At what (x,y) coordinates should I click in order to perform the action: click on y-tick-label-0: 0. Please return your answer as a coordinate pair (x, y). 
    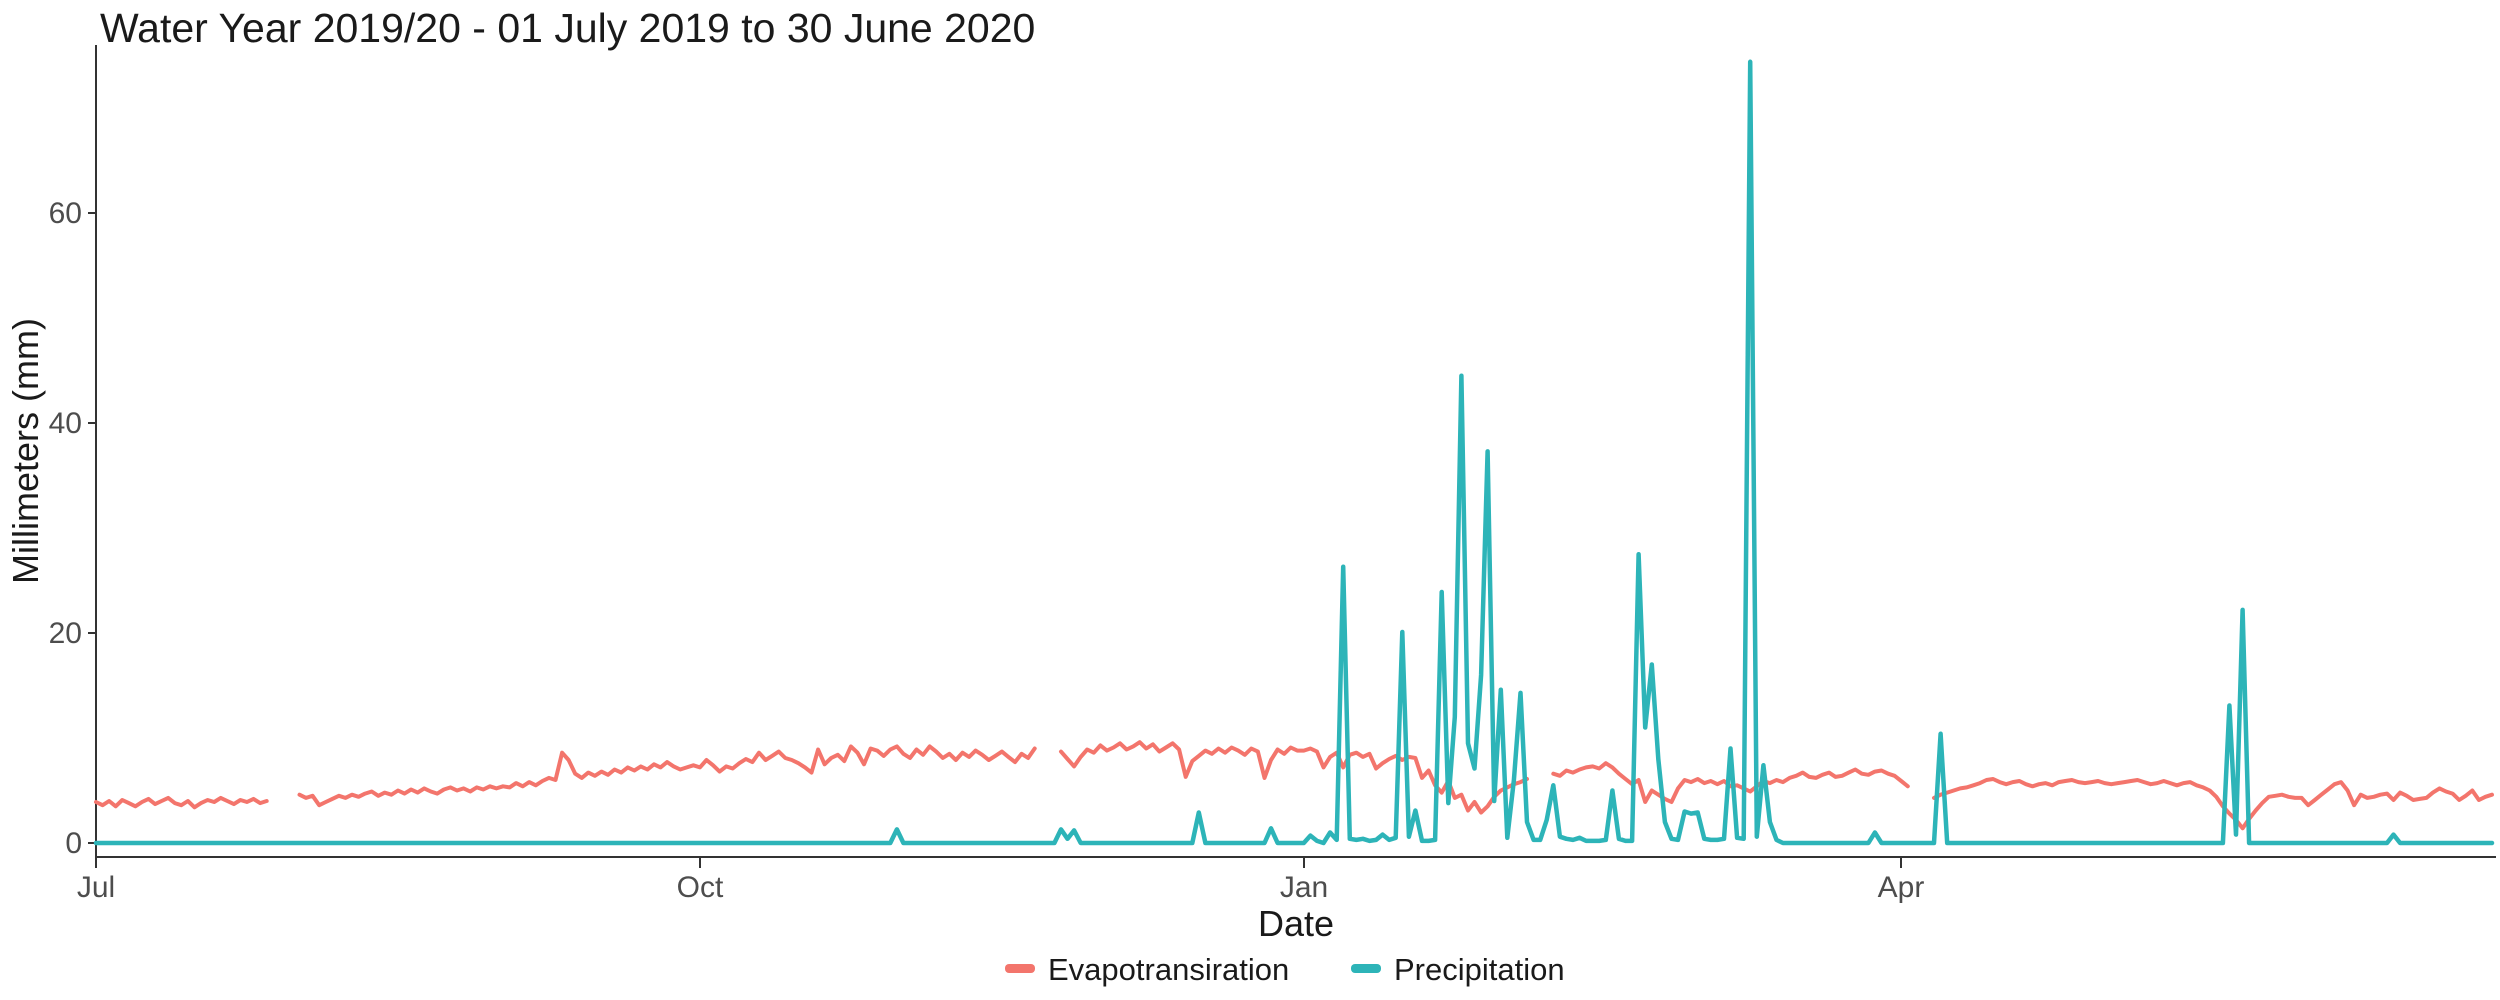
    Looking at the image, I should click on (73, 843).